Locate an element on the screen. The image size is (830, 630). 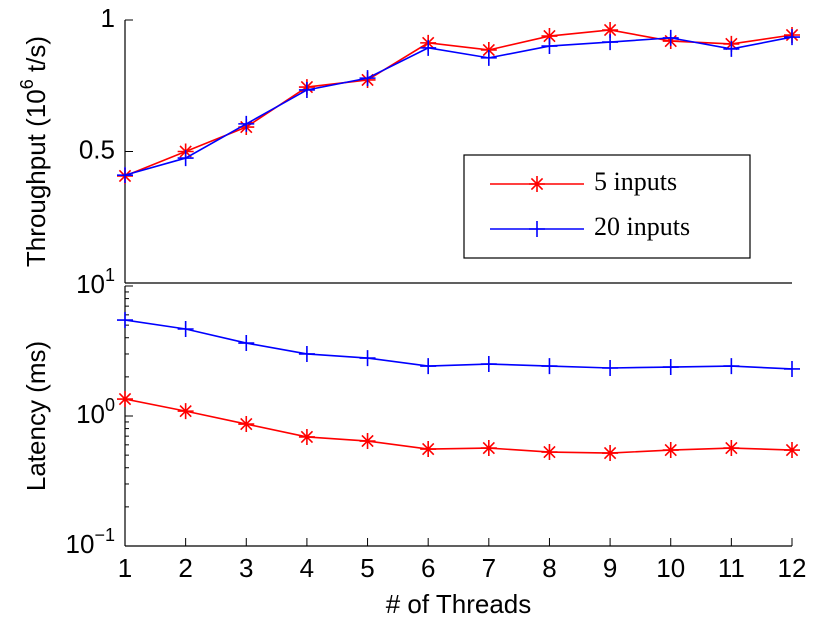
y-tick-label: 10¹ is located at coordinates (95, 282).